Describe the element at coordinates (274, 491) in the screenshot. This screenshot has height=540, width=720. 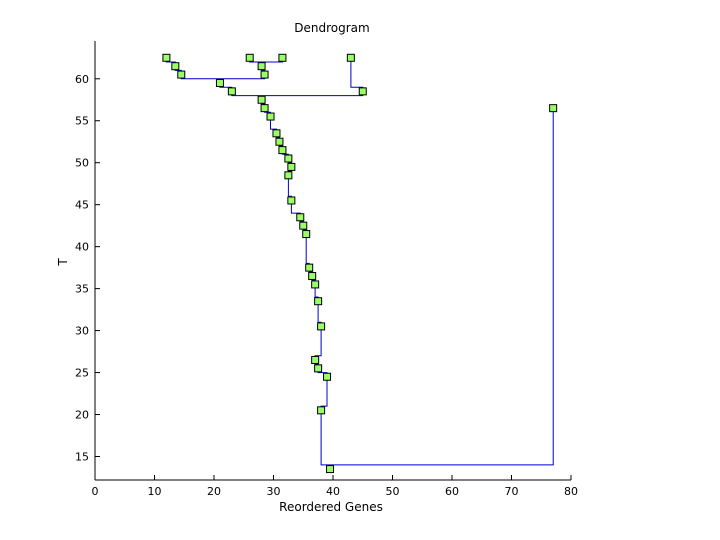
I see `x-tick-label-3: 30` at that location.